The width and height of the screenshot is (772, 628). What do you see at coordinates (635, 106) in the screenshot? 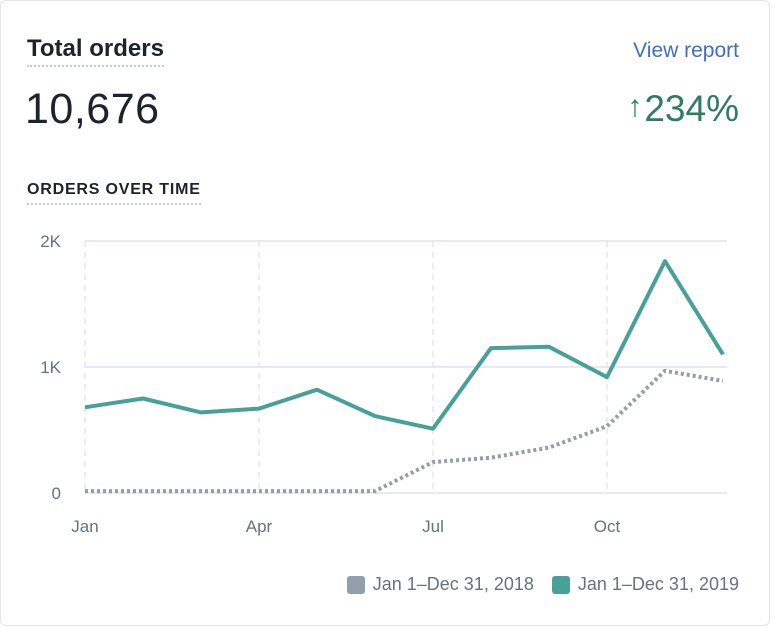
I see `arrow-up-icon: ↑` at bounding box center [635, 106].